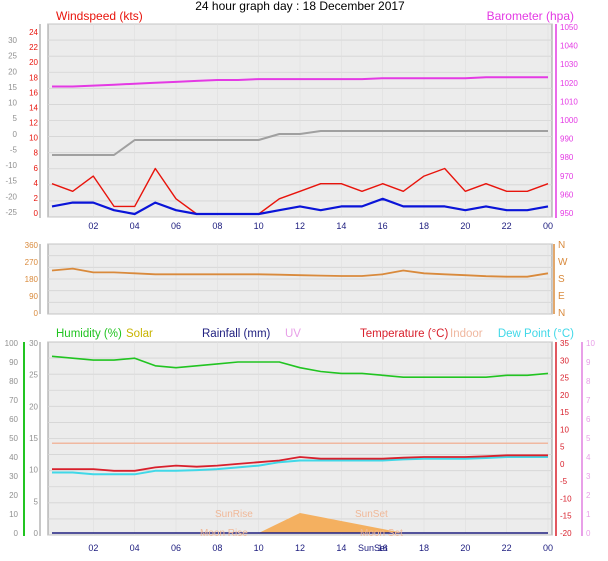  I want to click on wind-outer-tick: -20, so click(11, 196).